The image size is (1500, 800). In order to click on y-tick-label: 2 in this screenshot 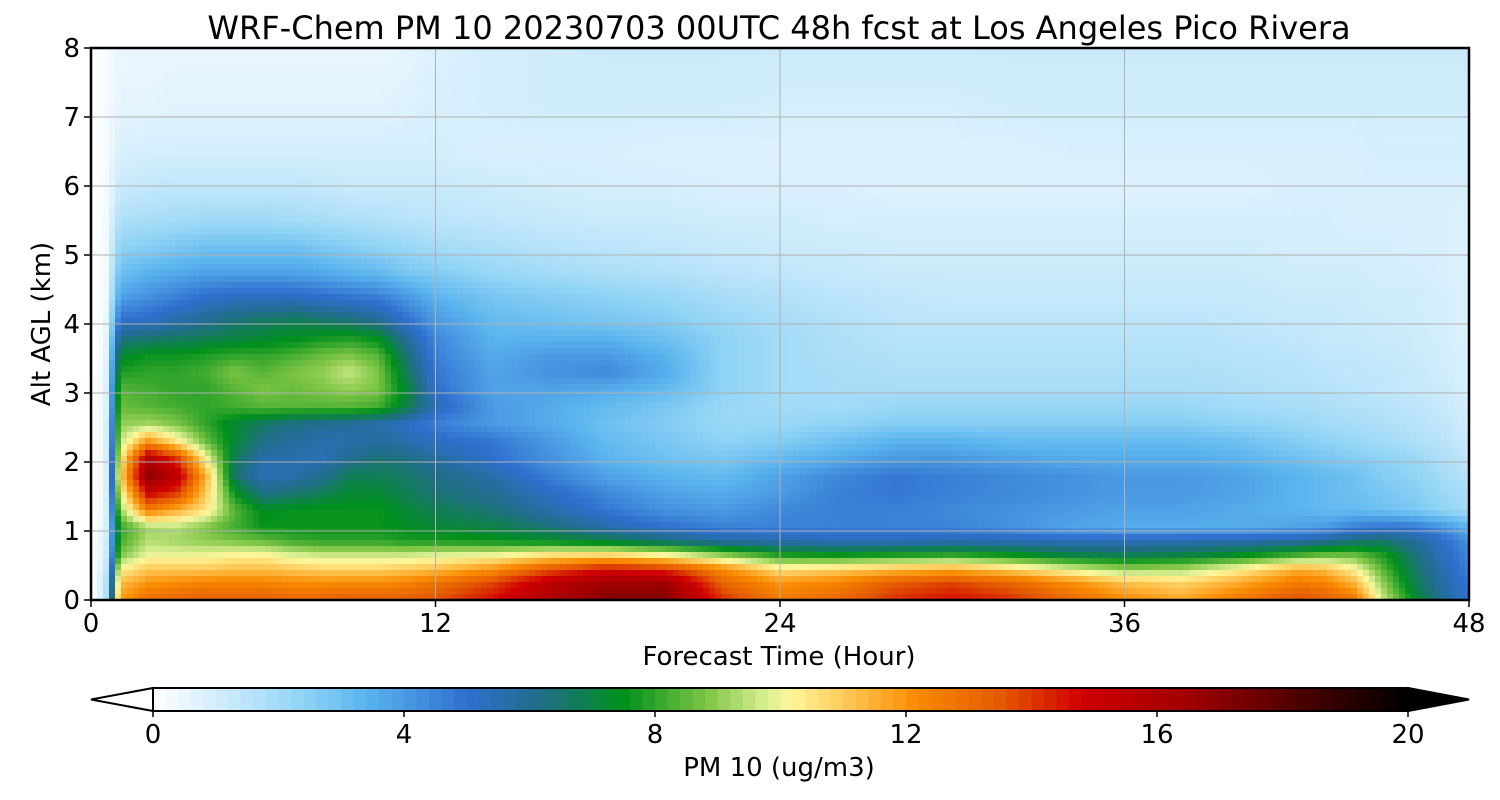, I will do `click(71, 463)`.